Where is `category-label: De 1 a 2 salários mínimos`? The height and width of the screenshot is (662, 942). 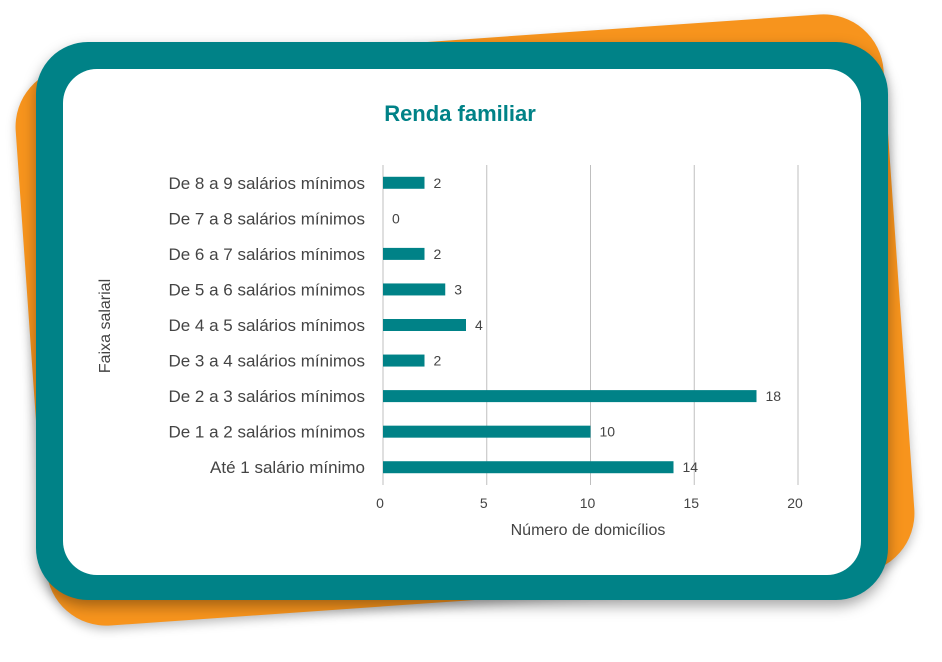
category-label: De 1 a 2 salários mínimos is located at coordinates (266, 432).